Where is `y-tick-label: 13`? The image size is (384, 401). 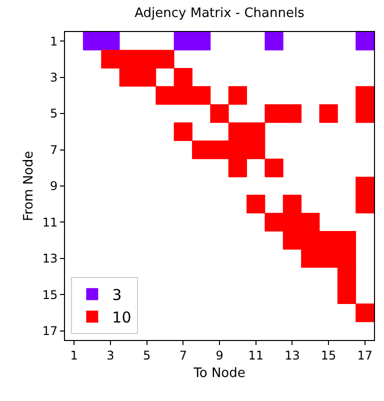
y-tick-label: 13 is located at coordinates (50, 259).